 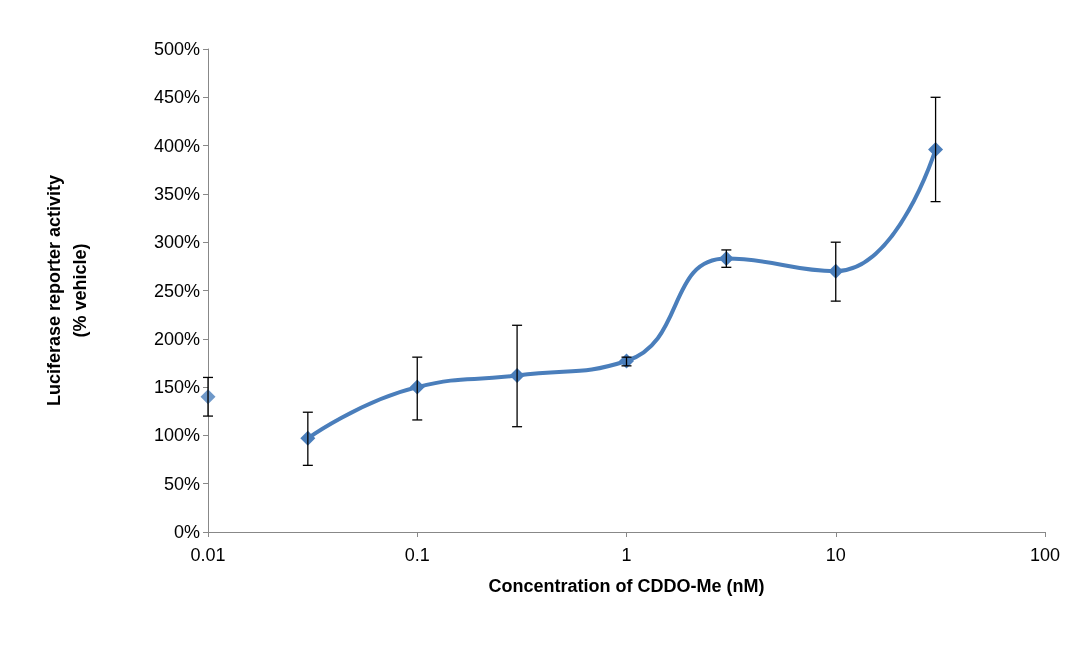 I want to click on y-tick-label: 350%, so click(x=176, y=193).